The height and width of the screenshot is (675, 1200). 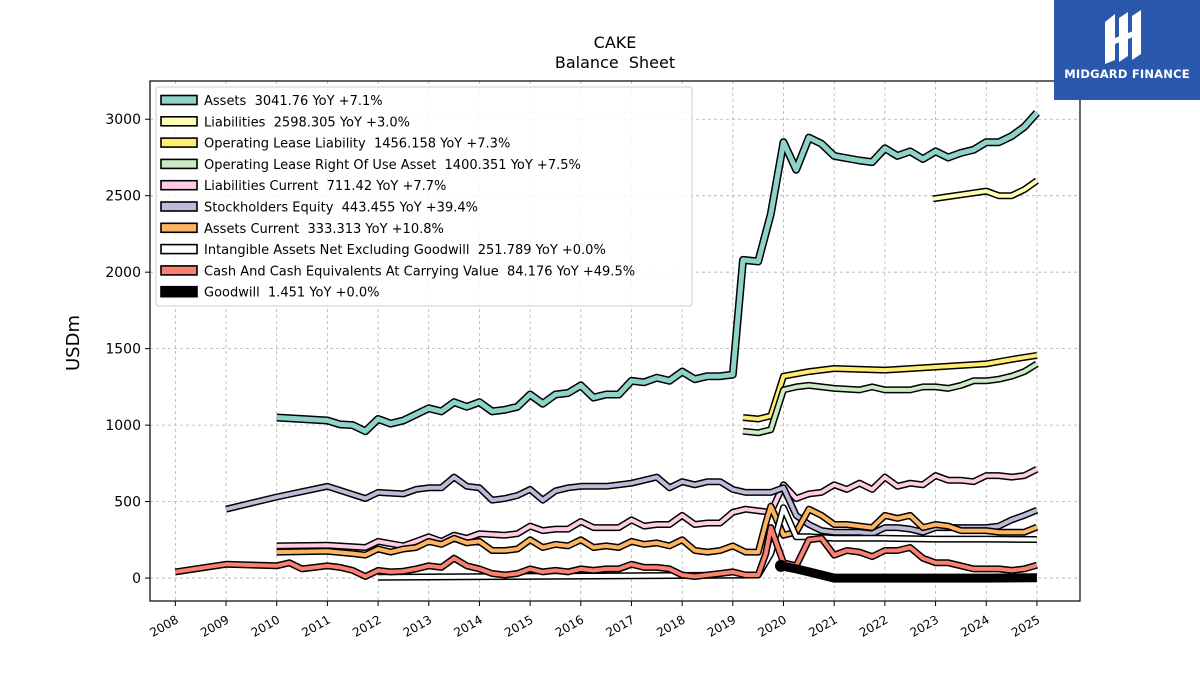 I want to click on y-tick-label: 0, so click(x=136, y=579).